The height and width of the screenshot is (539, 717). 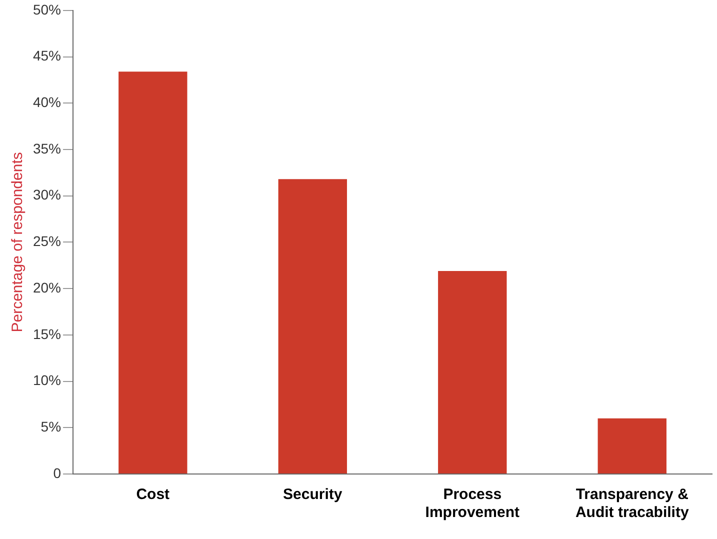 What do you see at coordinates (47, 102) in the screenshot?
I see `y-tick-label: 40%` at bounding box center [47, 102].